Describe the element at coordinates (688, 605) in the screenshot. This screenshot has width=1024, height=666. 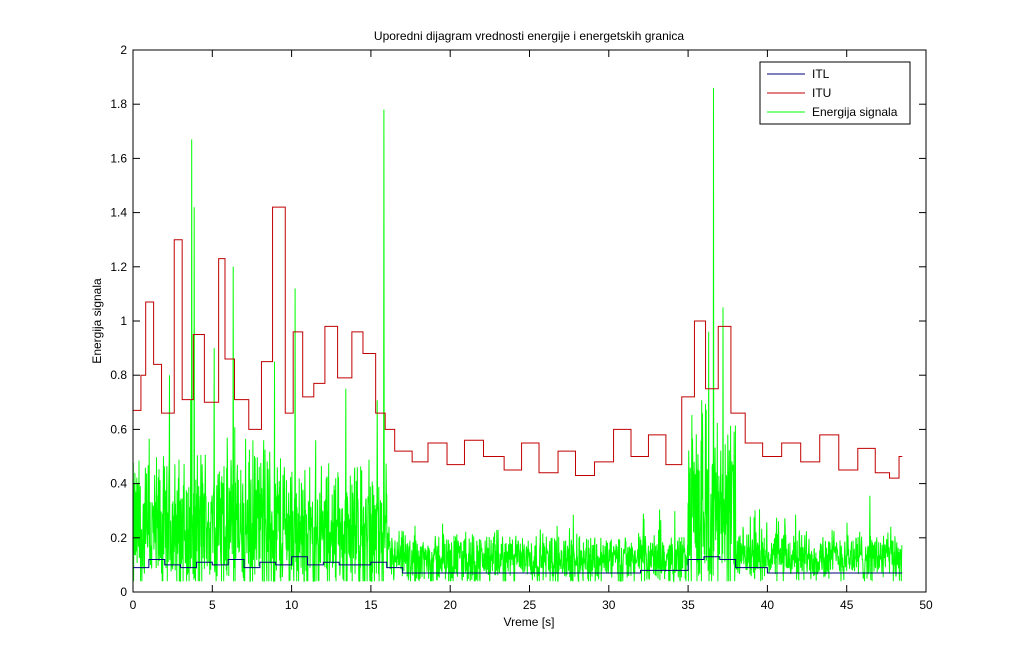
I see `x-tick-label: 35` at that location.